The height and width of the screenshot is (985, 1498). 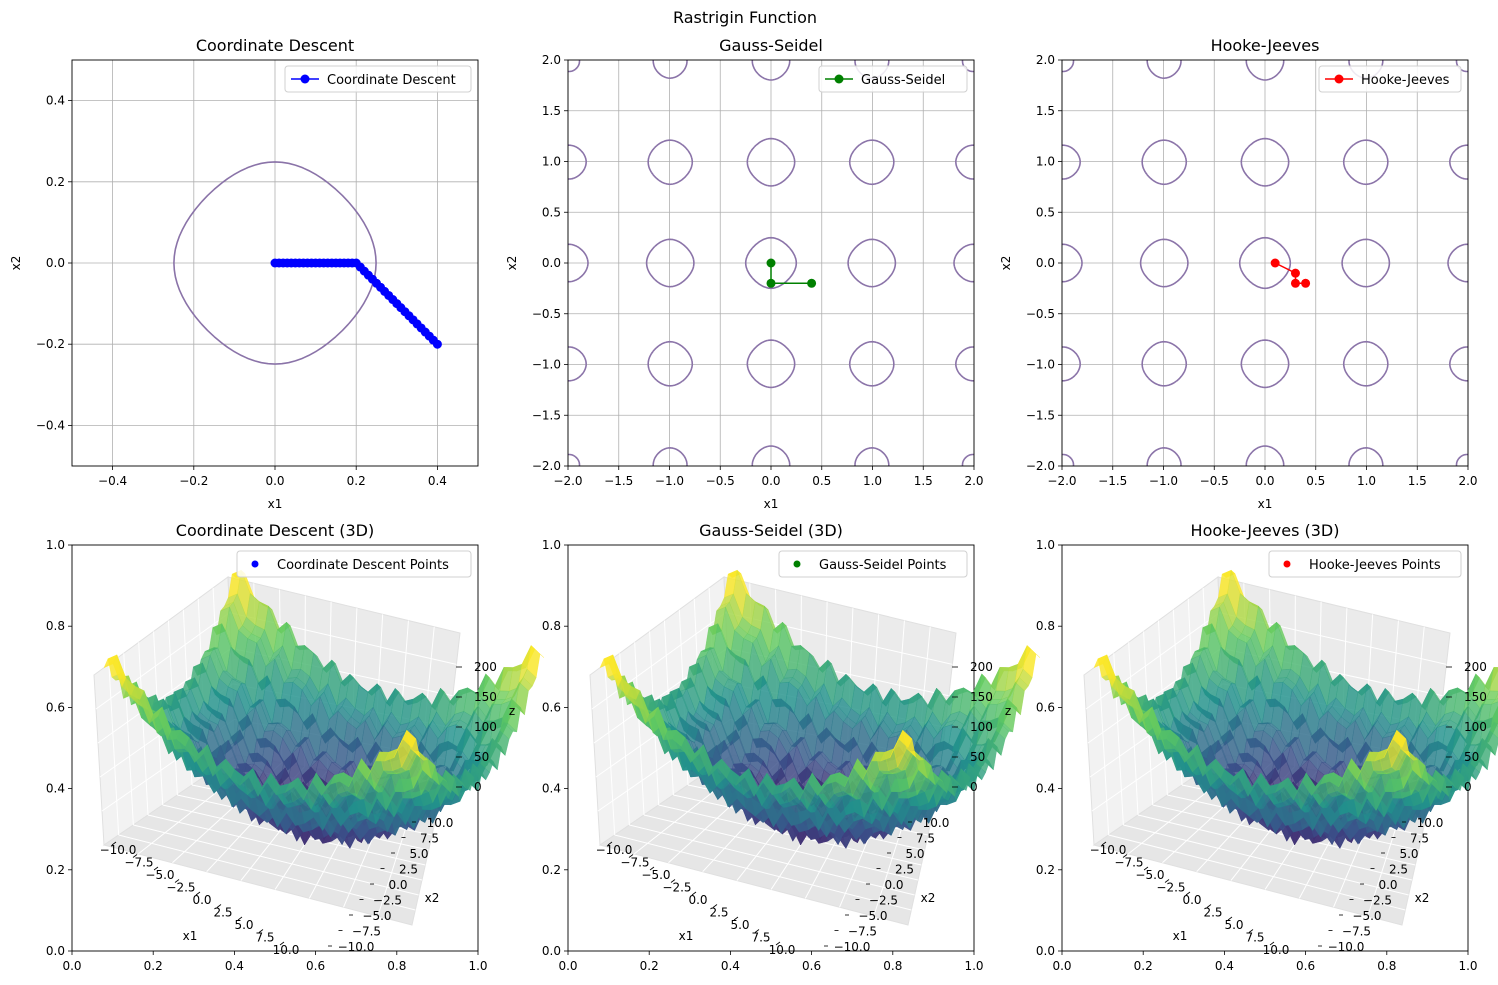 What do you see at coordinates (546, 415) in the screenshot?
I see `y-tick-label: −1.5` at bounding box center [546, 415].